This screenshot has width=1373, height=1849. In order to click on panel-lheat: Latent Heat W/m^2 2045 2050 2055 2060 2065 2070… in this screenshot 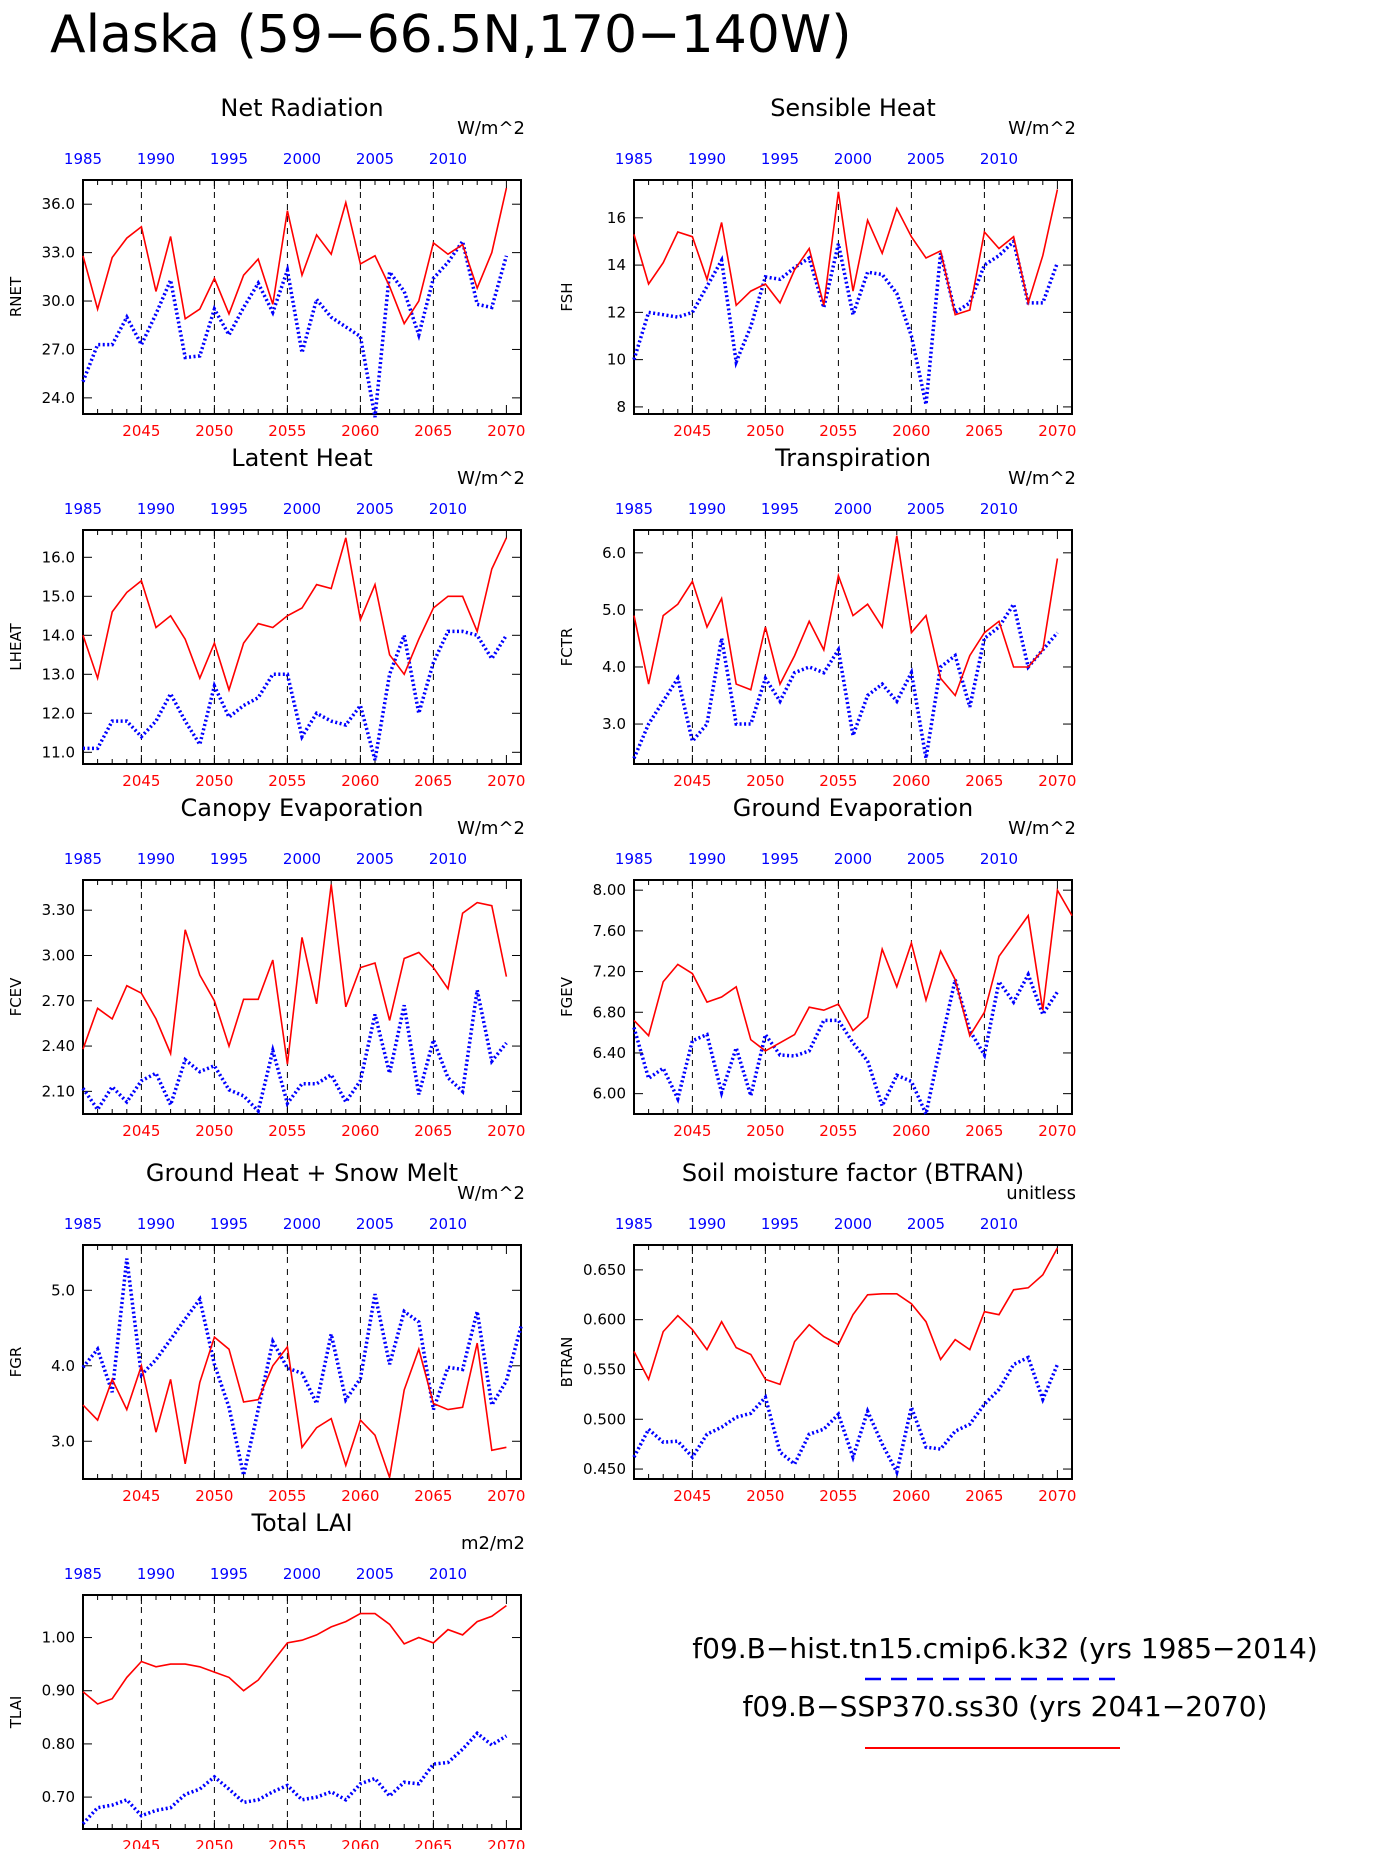, I will do `click(266, 617)`.